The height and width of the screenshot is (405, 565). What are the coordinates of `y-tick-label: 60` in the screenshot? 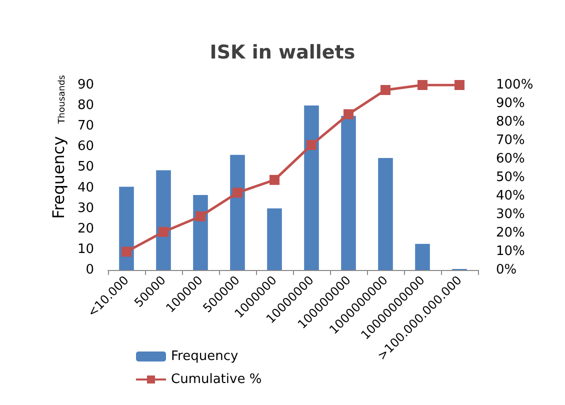 It's located at (85, 146).